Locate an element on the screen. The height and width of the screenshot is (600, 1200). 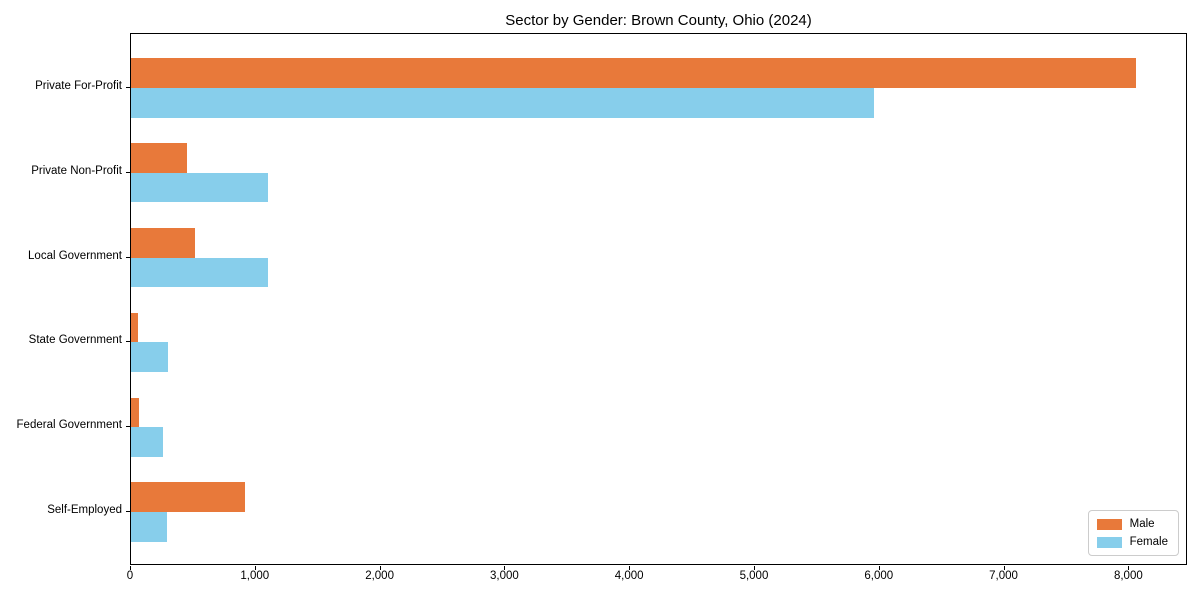
xtick-label-3: 3,000 is located at coordinates (504, 576).